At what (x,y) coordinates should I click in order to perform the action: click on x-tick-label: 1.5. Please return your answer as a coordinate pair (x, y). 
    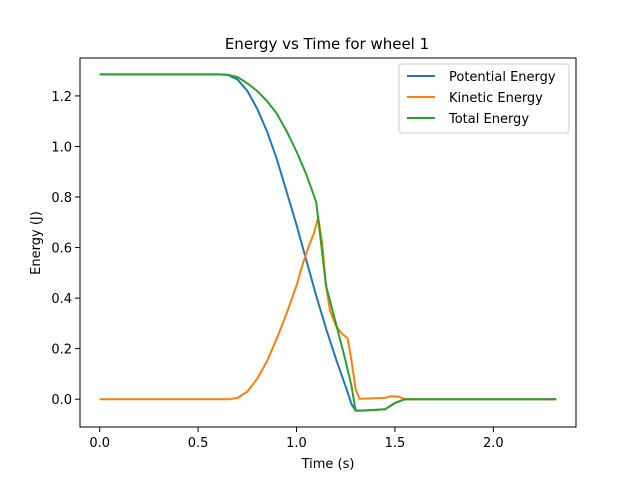
    Looking at the image, I should click on (395, 443).